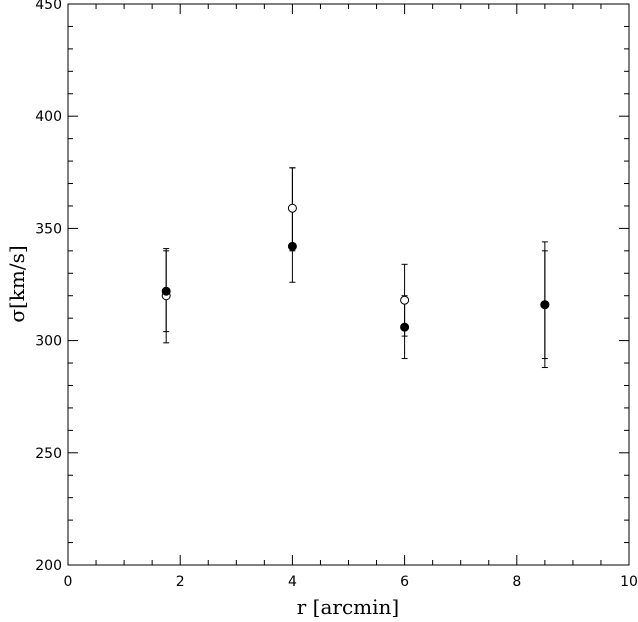 Image resolution: width=638 pixels, height=622 pixels. I want to click on markers, so click(355, 267).